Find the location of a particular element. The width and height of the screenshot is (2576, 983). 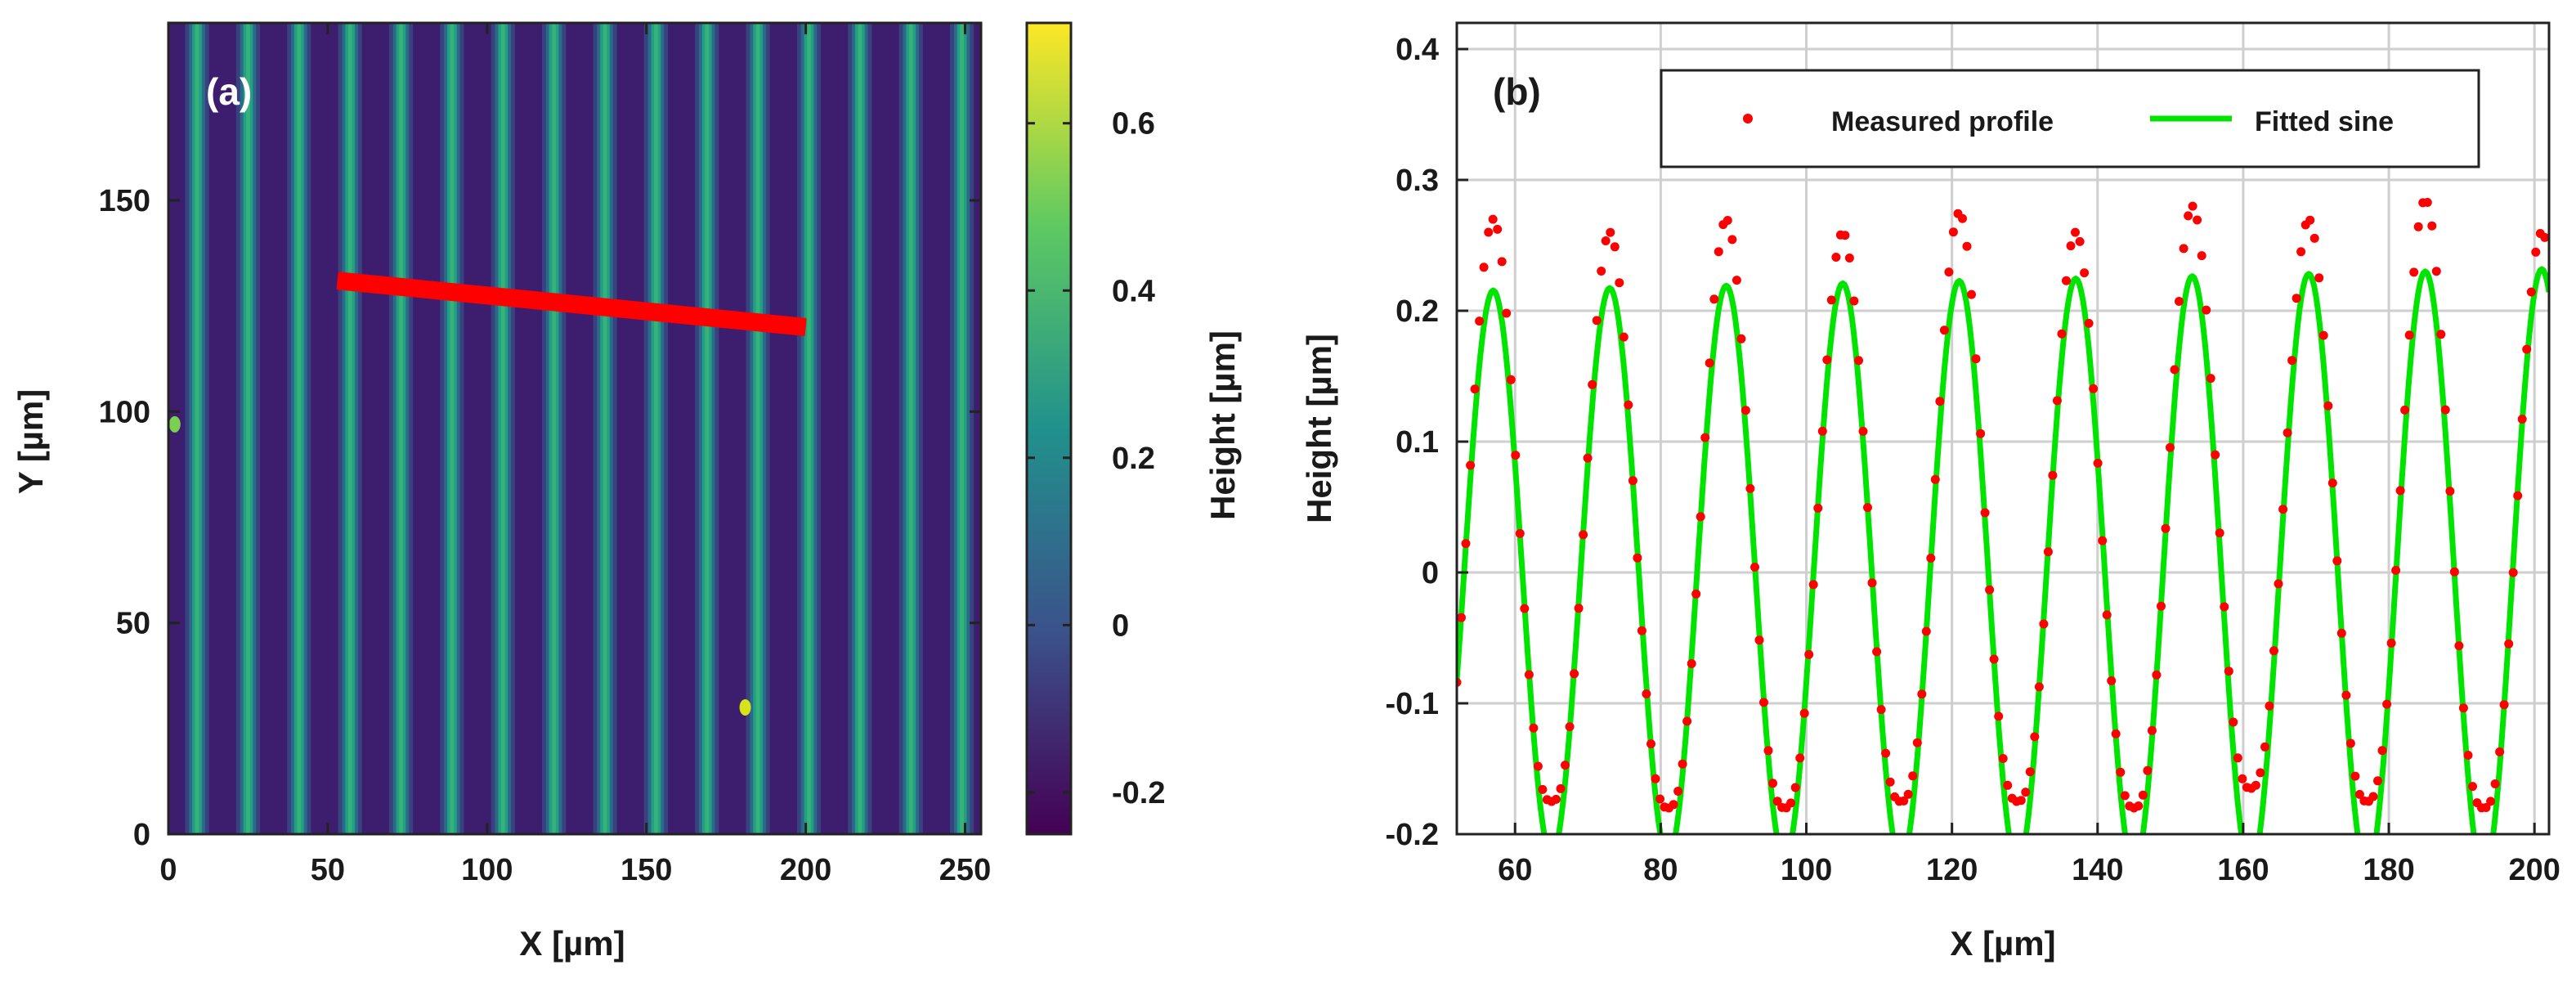

grating-stripe is located at coordinates (1013, 428).